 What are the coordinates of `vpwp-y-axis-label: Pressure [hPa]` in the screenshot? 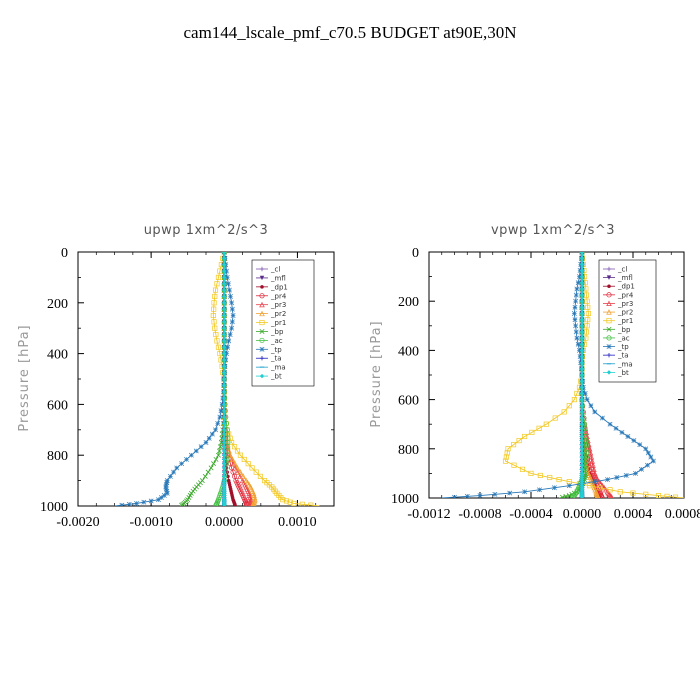 It's located at (376, 373).